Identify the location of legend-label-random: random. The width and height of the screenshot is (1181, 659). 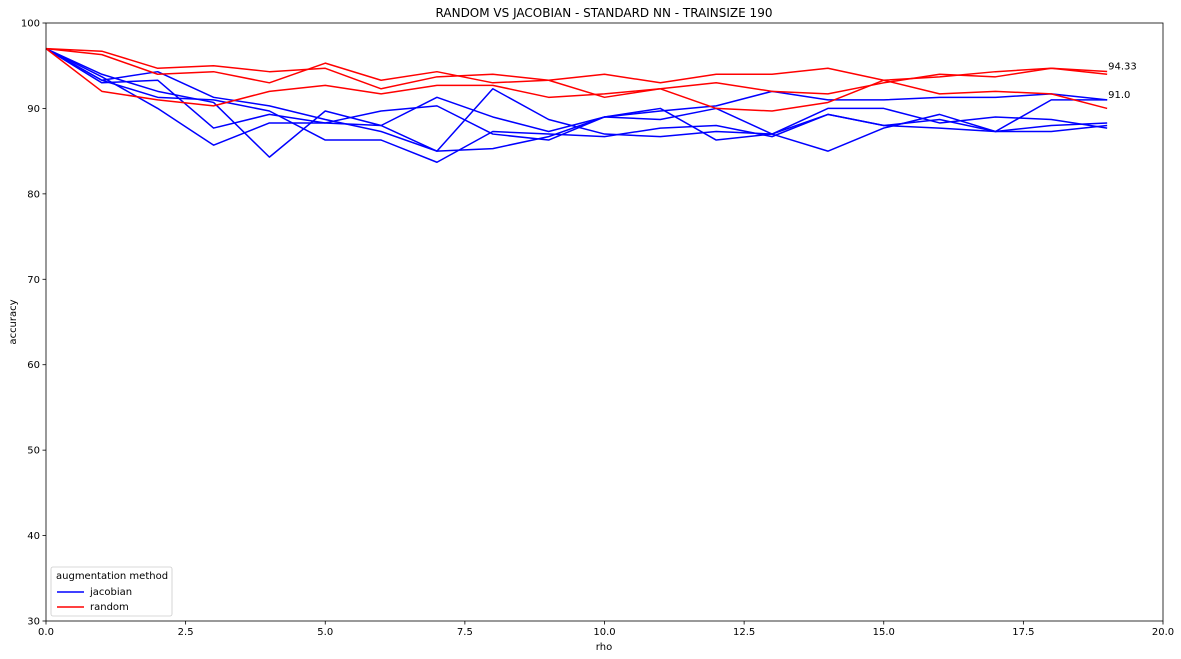
(109, 607).